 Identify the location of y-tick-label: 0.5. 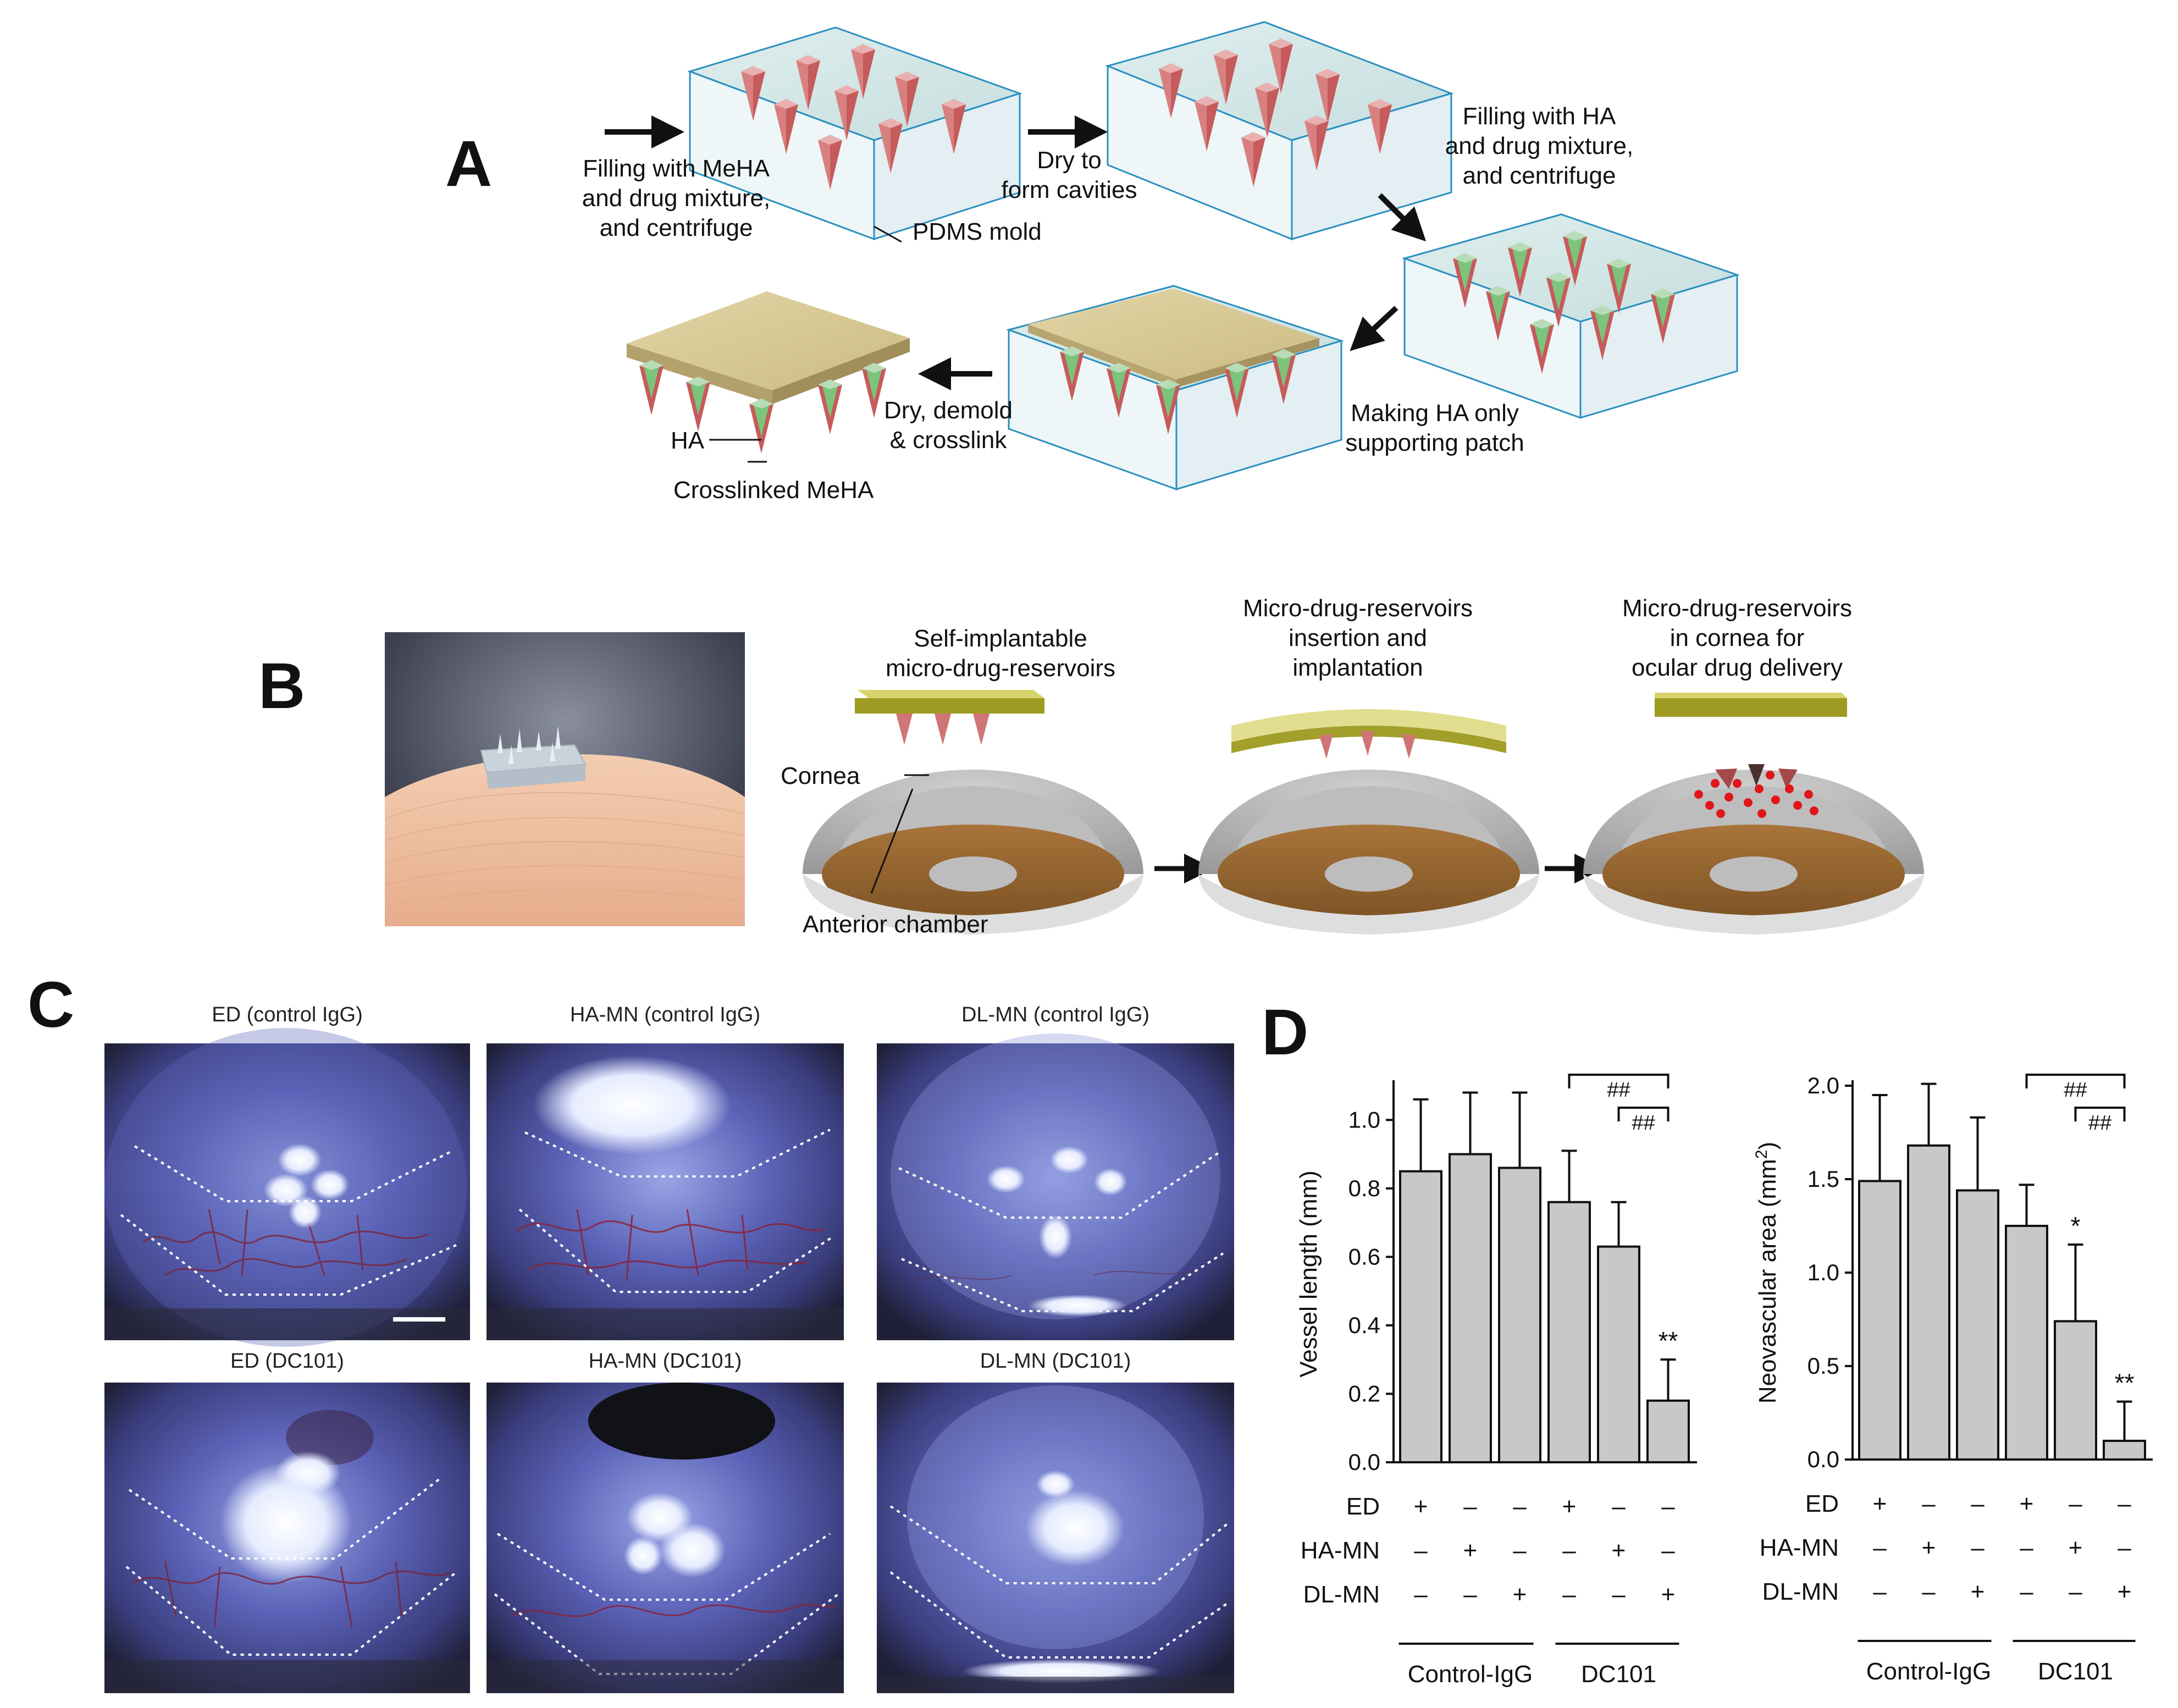
(1823, 1366).